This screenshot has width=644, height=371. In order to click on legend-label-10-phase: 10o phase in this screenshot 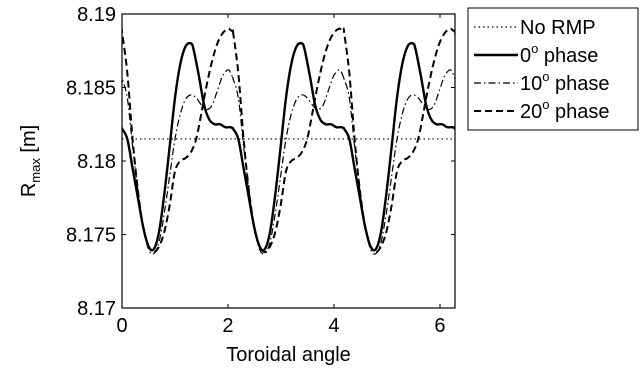, I will do `click(565, 82)`.